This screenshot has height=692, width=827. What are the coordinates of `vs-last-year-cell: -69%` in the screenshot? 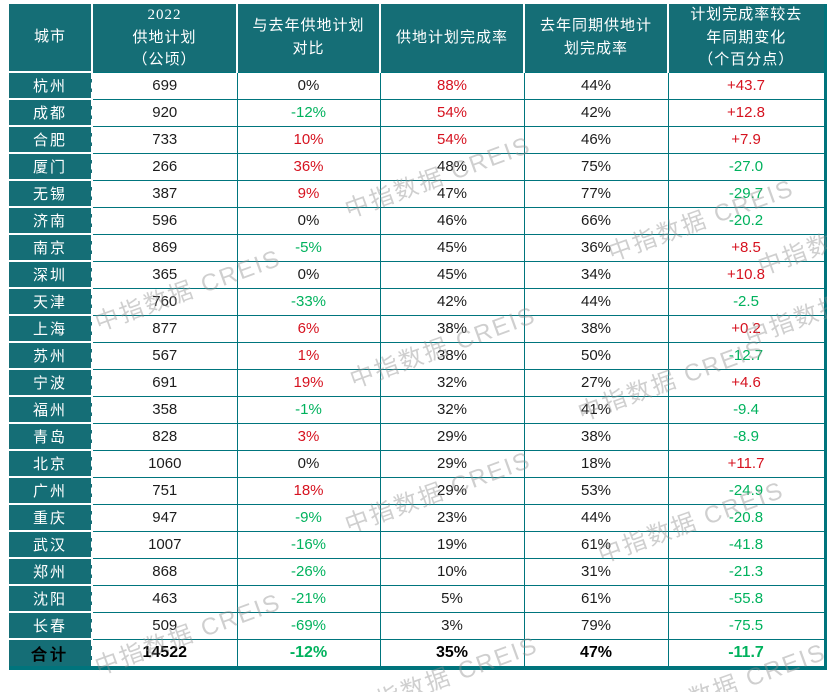 It's located at (308, 625).